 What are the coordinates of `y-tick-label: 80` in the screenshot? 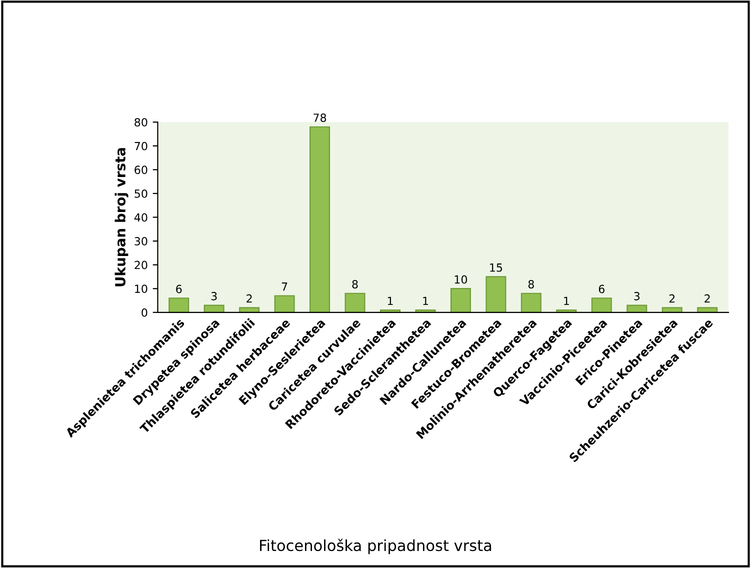 It's located at (141, 122).